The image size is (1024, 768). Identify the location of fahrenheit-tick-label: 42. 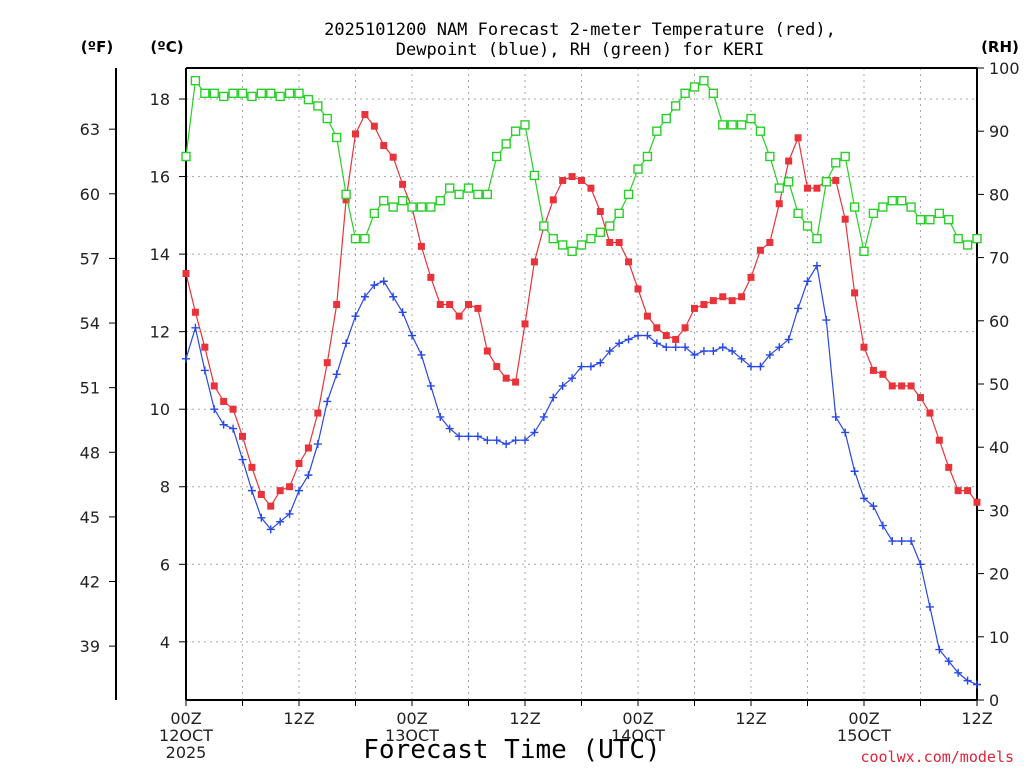
(90, 582).